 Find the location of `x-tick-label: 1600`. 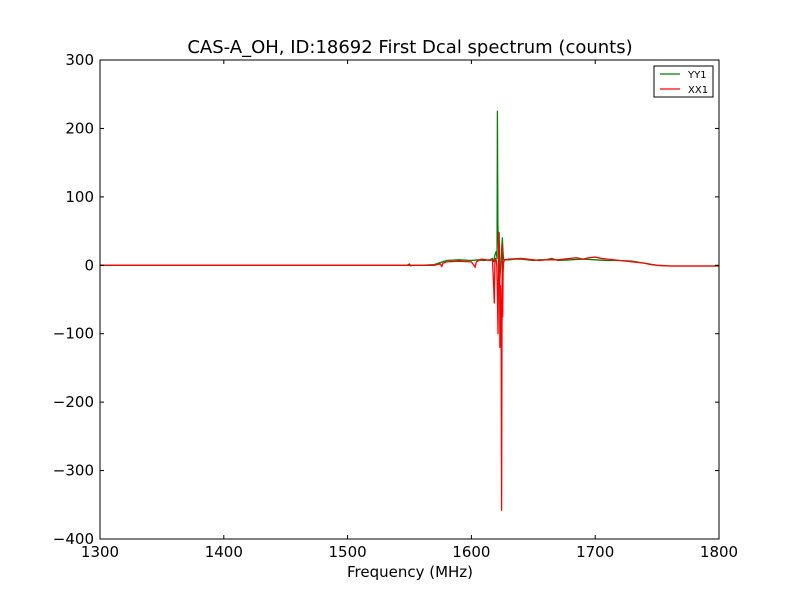

x-tick-label: 1600 is located at coordinates (471, 552).